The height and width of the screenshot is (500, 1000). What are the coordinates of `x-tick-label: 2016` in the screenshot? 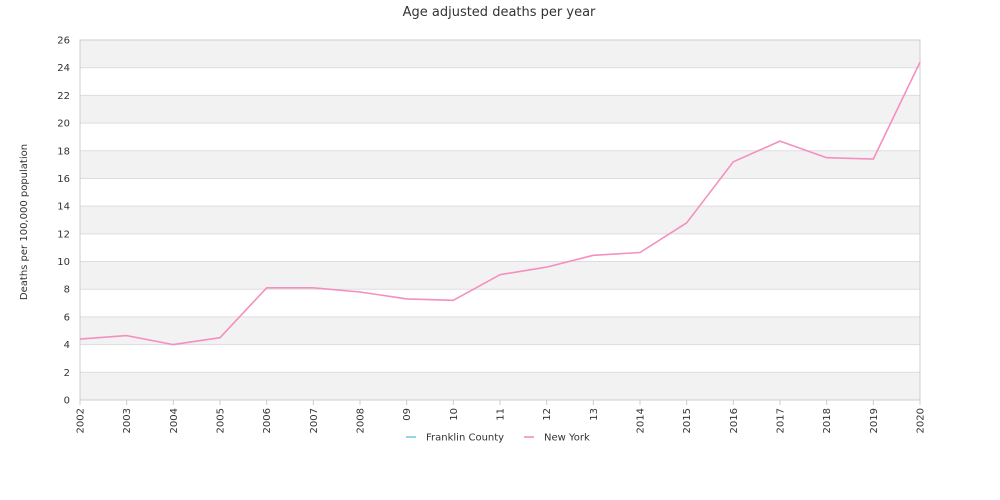 It's located at (734, 420).